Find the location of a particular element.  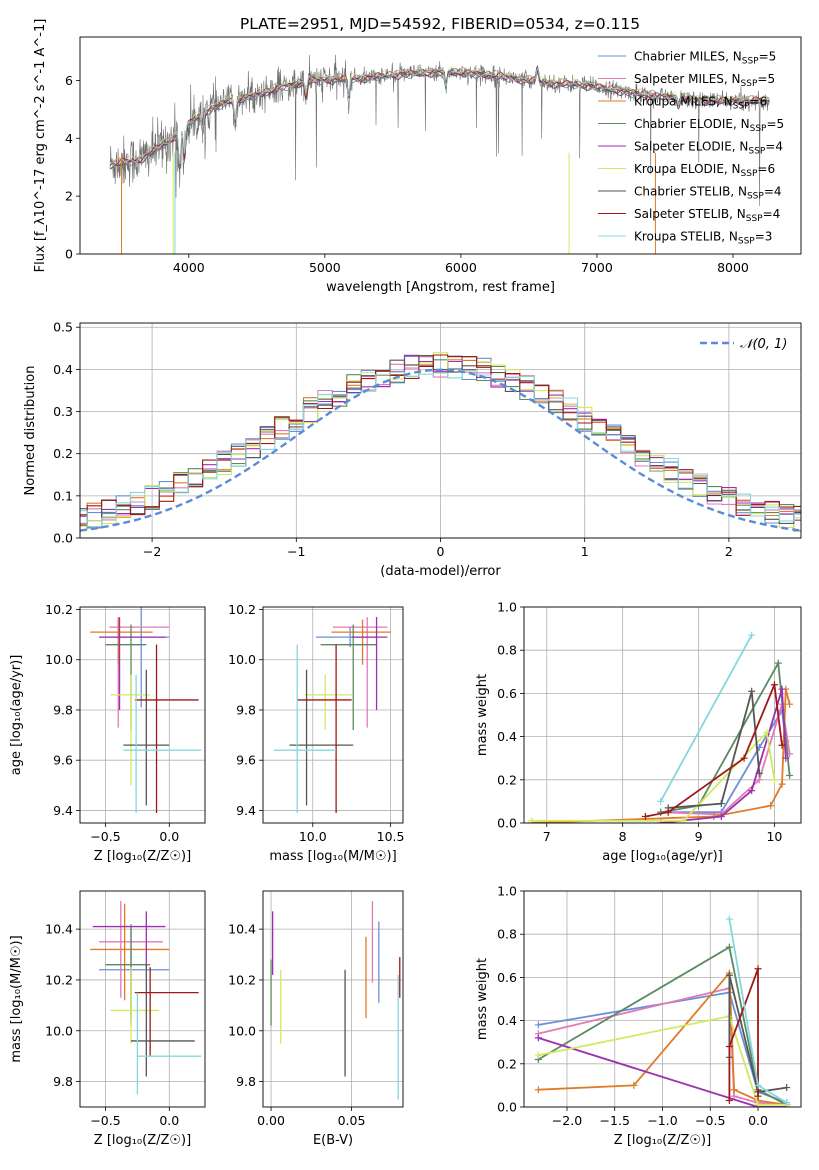

x-tick-label: −2.0 is located at coordinates (567, 1120).